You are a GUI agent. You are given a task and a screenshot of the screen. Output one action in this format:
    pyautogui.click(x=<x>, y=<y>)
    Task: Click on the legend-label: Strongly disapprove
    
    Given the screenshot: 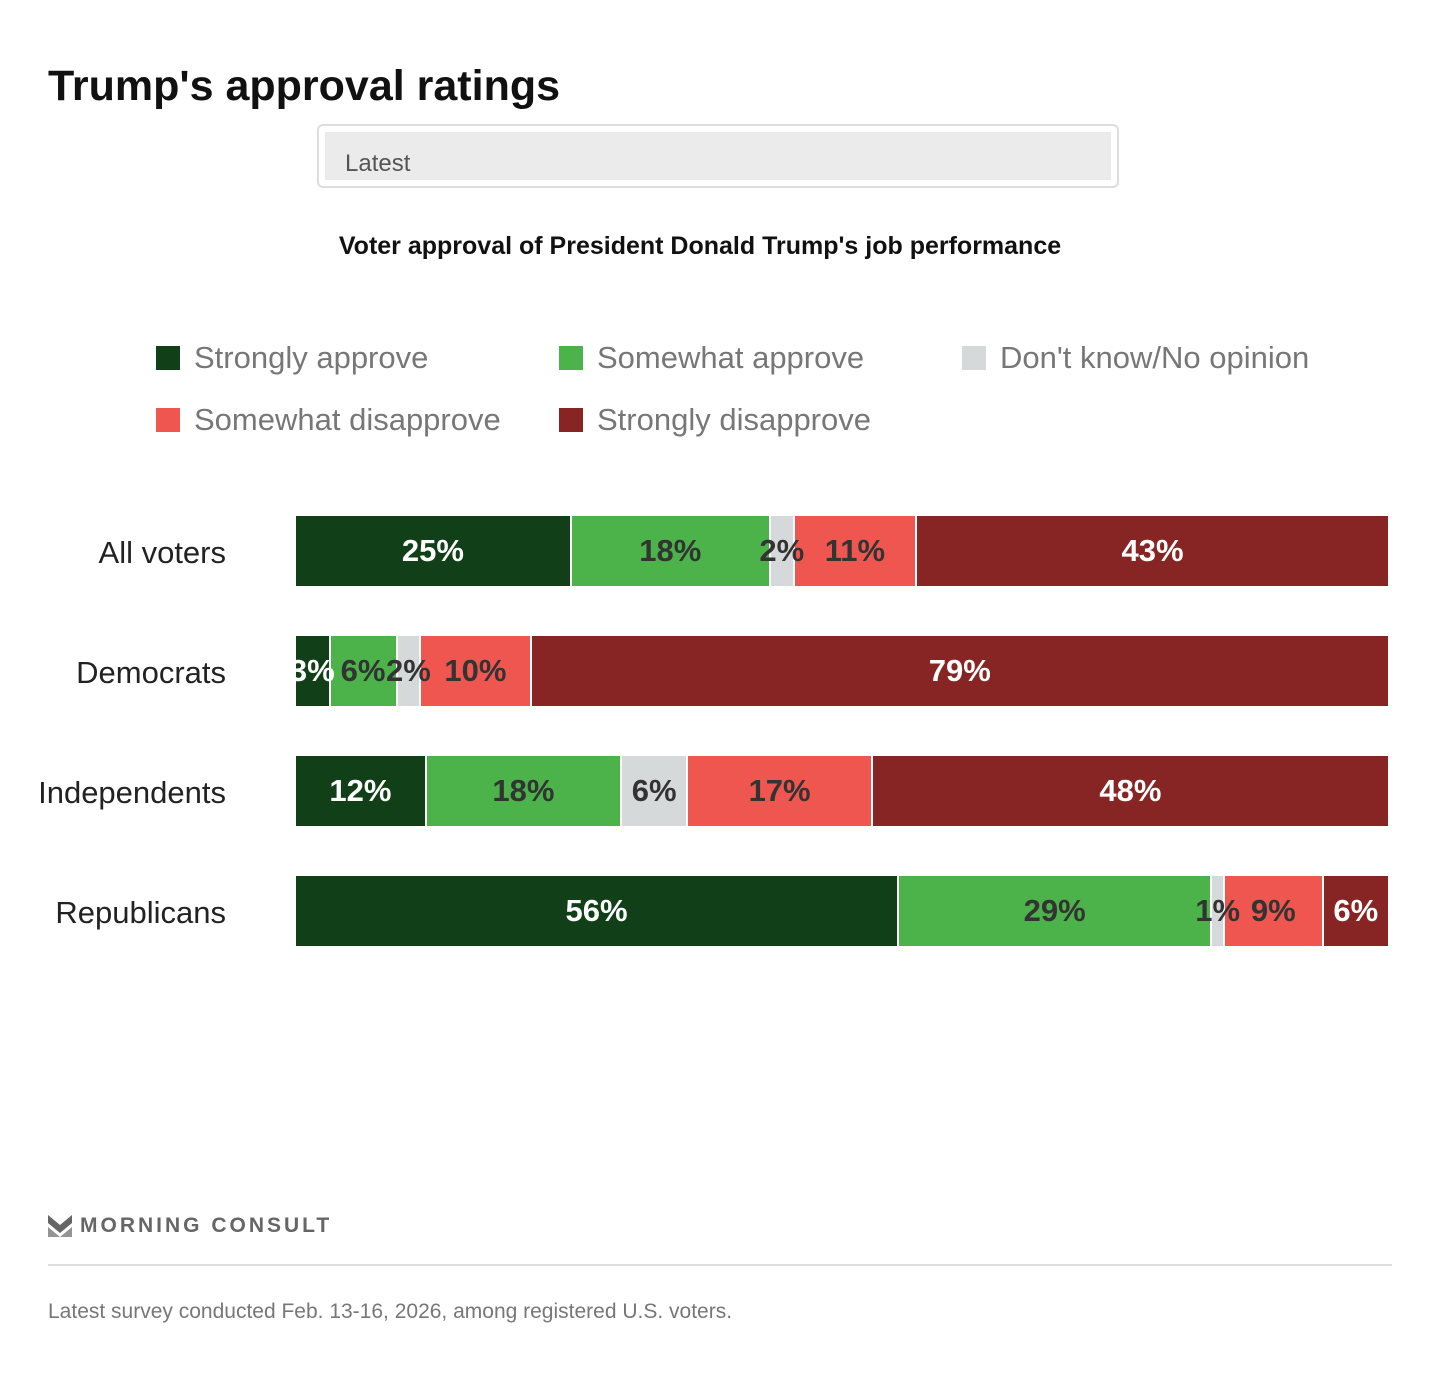 What is the action you would take?
    pyautogui.click(x=734, y=419)
    